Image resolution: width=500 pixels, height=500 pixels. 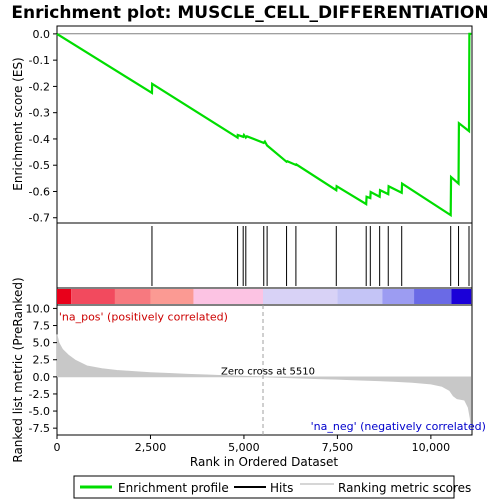 What do you see at coordinates (39, 411) in the screenshot?
I see `metric-ytick-label: -5.0` at bounding box center [39, 411].